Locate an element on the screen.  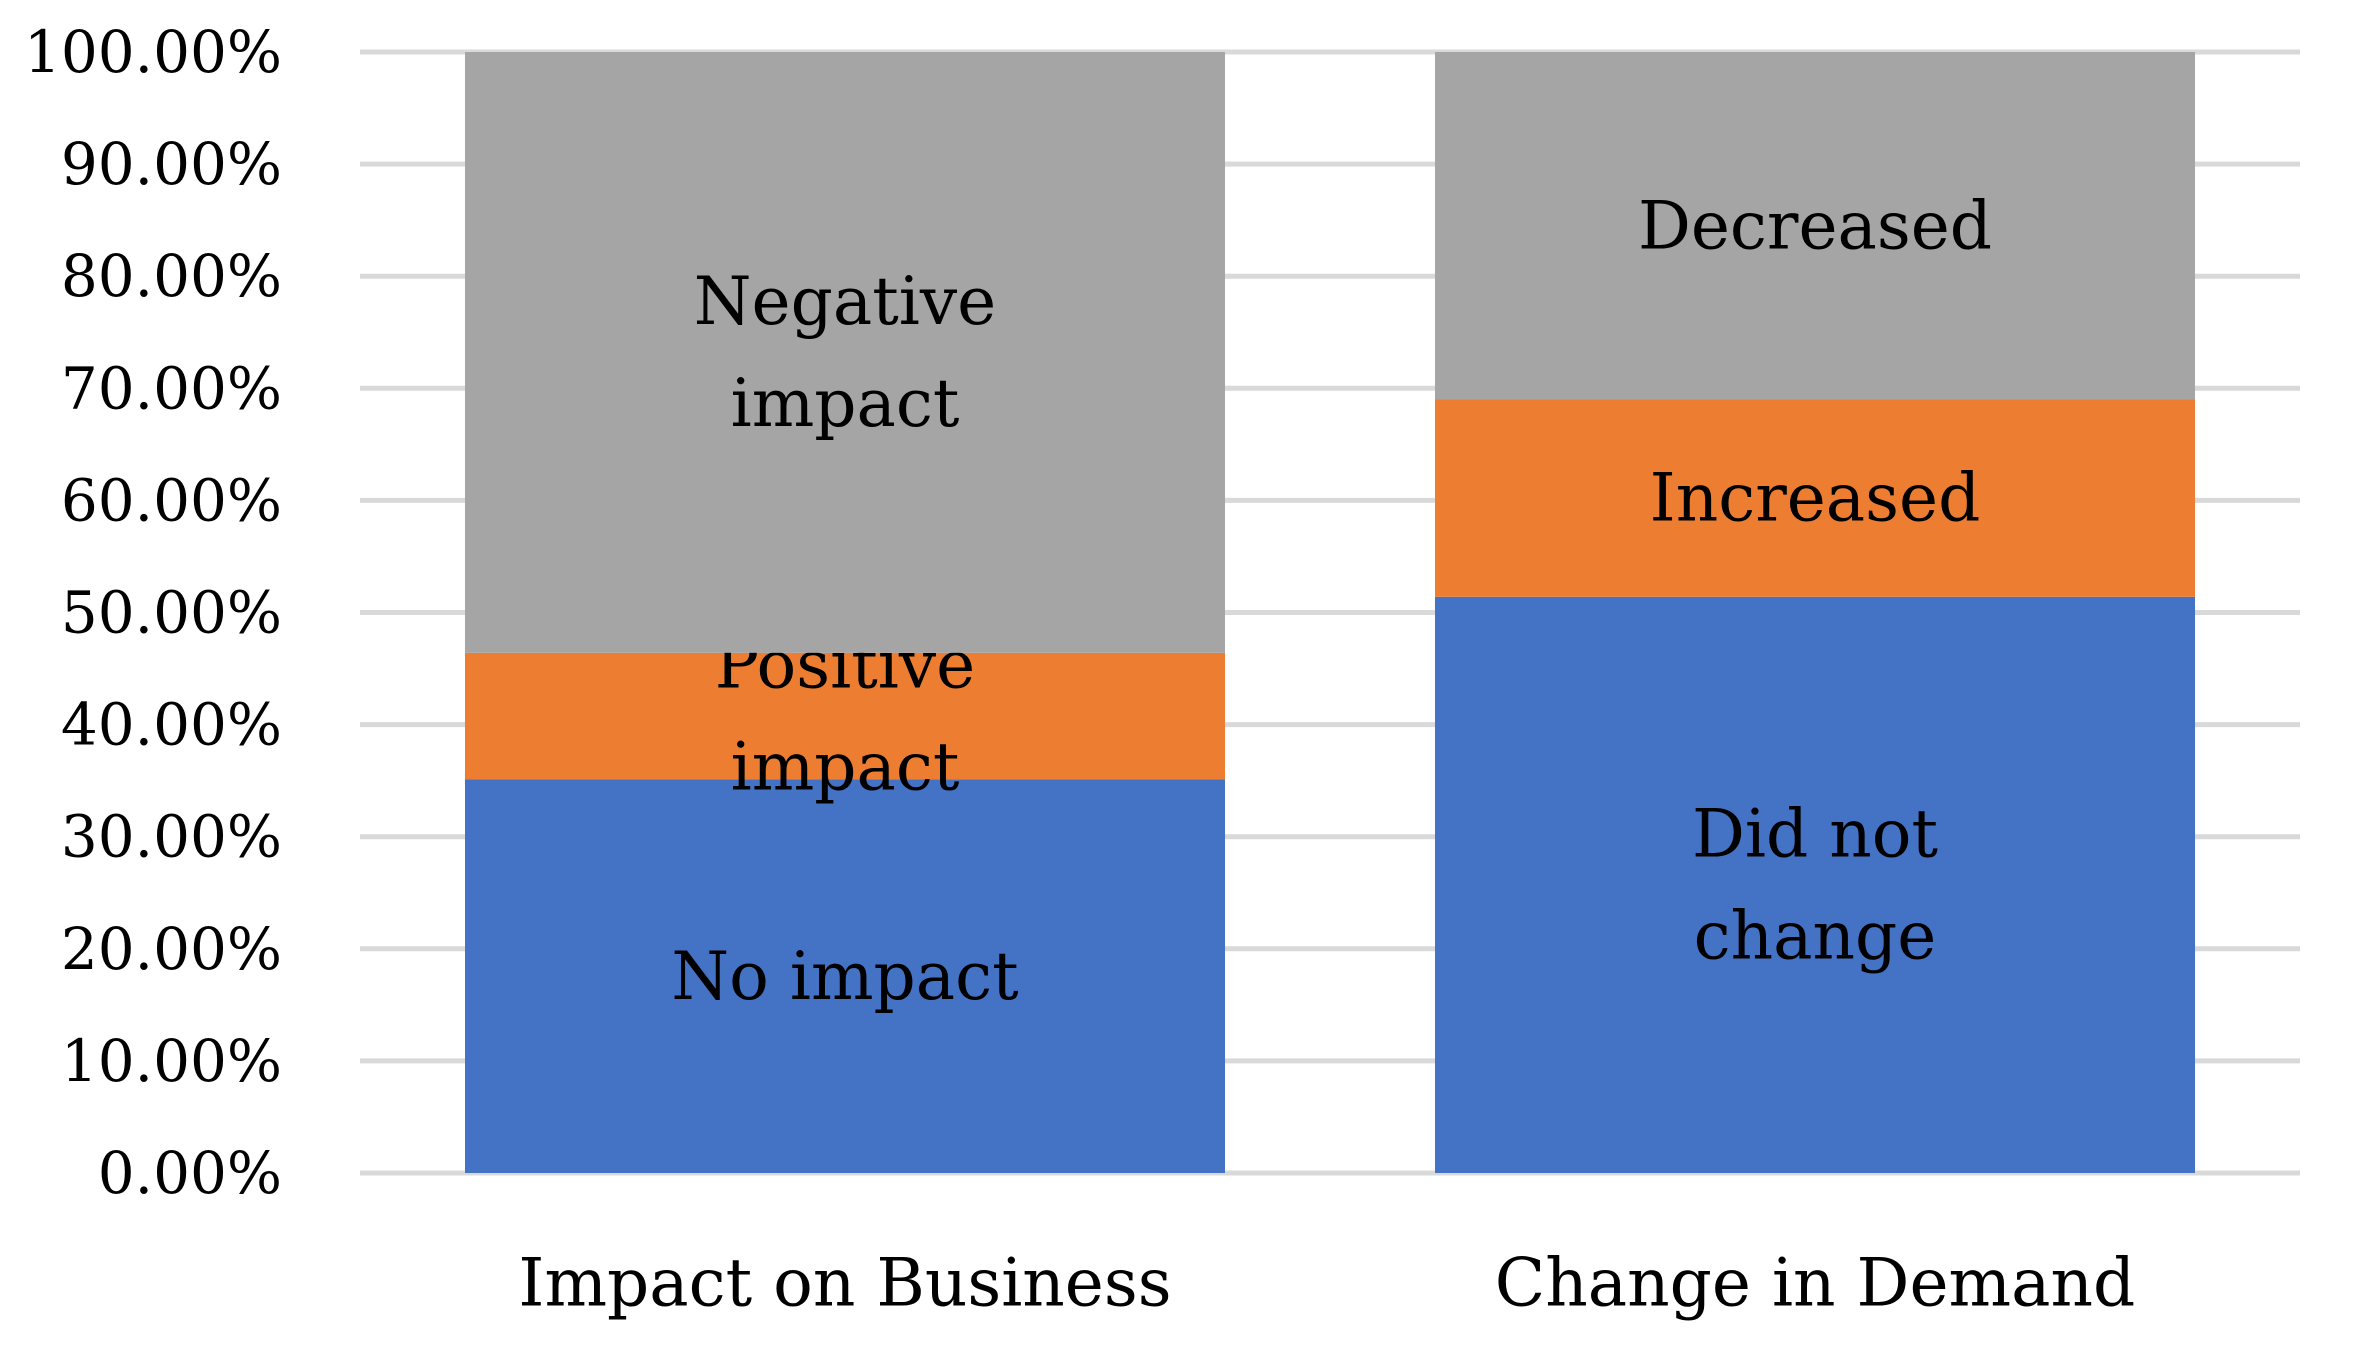
segment-label: Decreased is located at coordinates (1815, 225).